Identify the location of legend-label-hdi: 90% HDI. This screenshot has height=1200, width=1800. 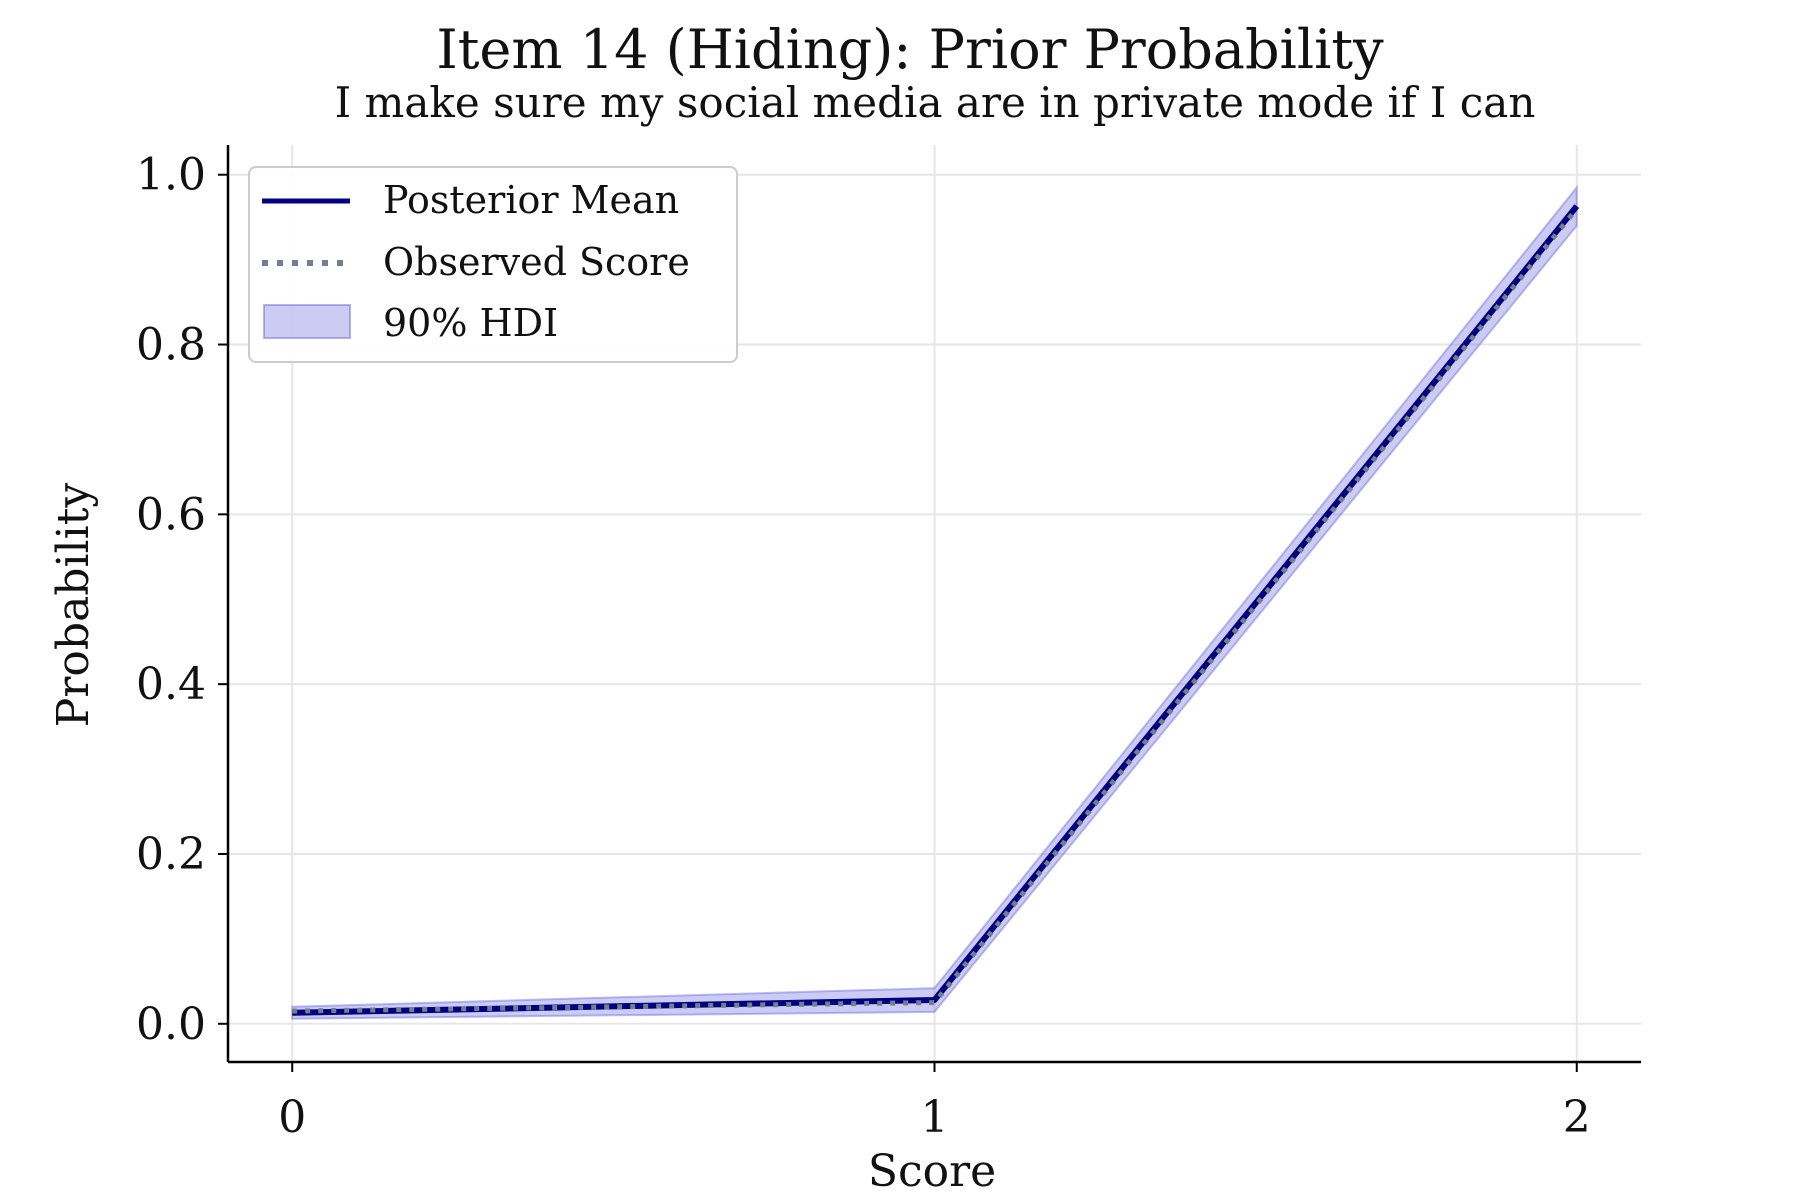
(470, 323).